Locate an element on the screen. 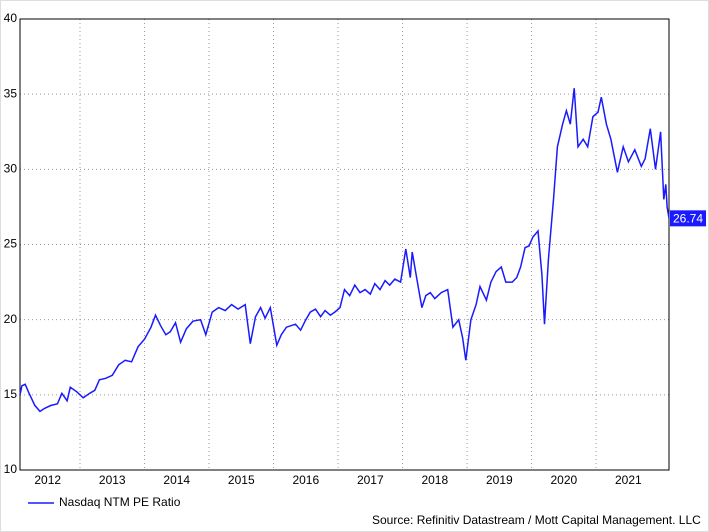  x-tick-label: 2012 is located at coordinates (47, 480).